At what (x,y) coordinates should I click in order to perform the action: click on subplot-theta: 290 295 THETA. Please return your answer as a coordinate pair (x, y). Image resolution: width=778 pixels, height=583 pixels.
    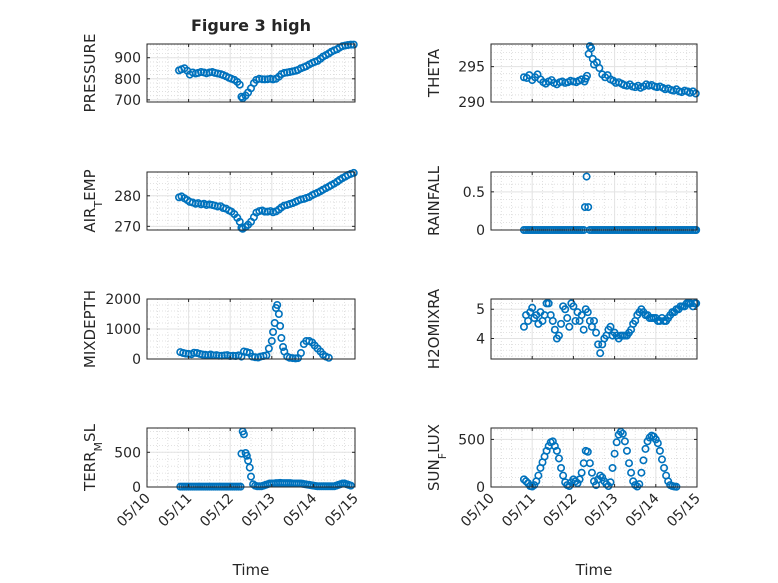
    Looking at the image, I should click on (562, 76).